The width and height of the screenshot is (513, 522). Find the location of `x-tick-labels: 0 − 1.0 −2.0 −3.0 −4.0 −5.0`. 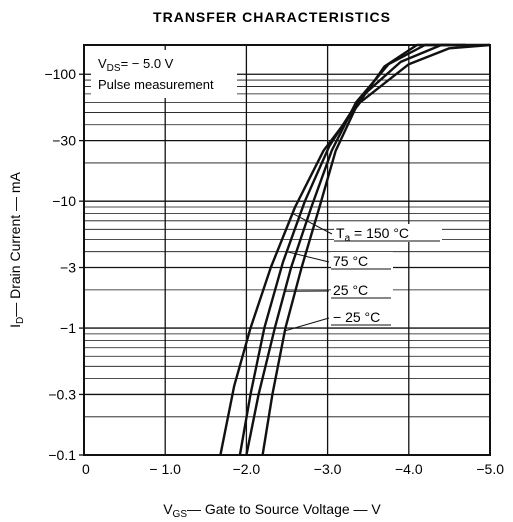

x-tick-labels: 0 − 1.0 −2.0 −3.0 −4.0 −5.0 is located at coordinates (293, 469).